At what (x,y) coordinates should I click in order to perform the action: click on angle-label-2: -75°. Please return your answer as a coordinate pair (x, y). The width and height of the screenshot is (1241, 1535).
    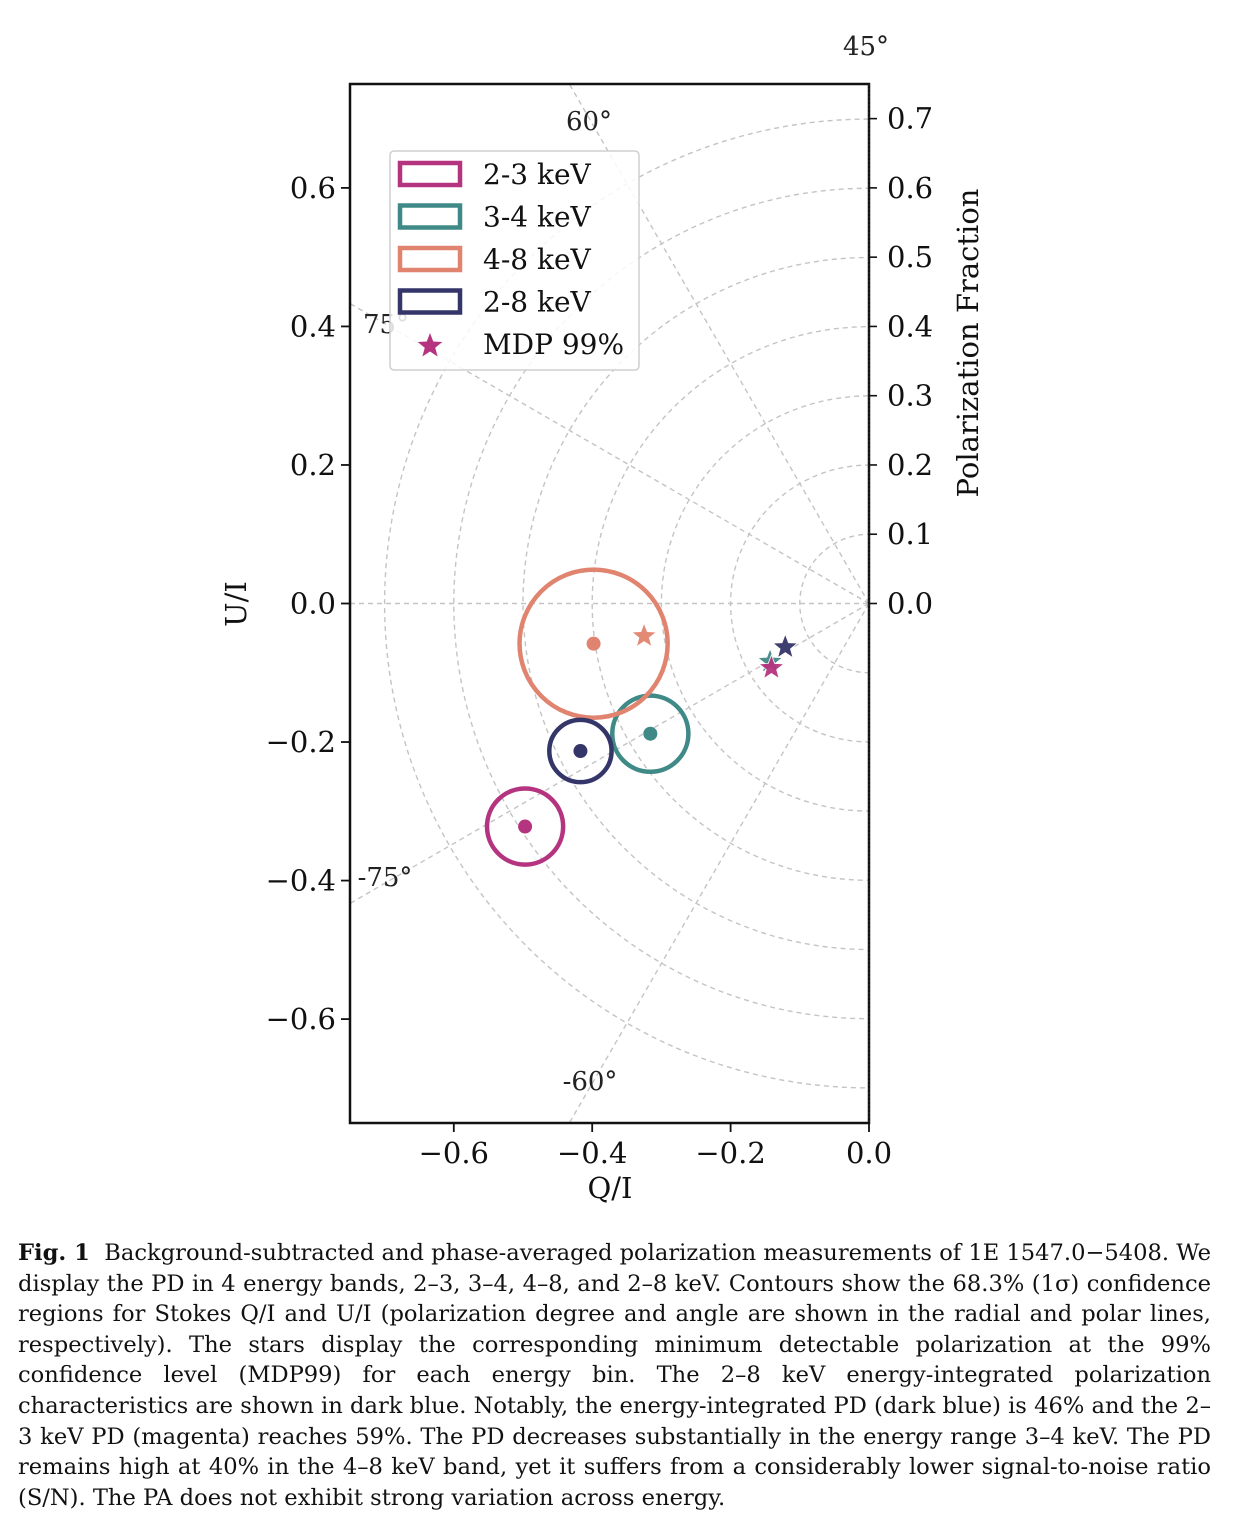
    Looking at the image, I should click on (385, 878).